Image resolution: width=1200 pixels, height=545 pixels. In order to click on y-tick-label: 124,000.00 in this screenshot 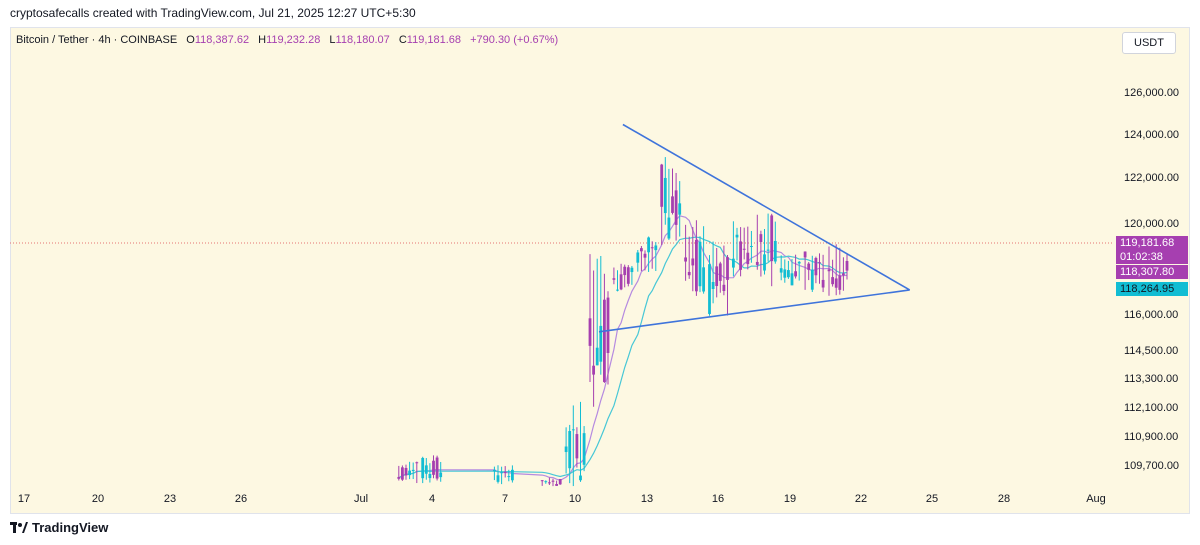, I will do `click(1152, 135)`.